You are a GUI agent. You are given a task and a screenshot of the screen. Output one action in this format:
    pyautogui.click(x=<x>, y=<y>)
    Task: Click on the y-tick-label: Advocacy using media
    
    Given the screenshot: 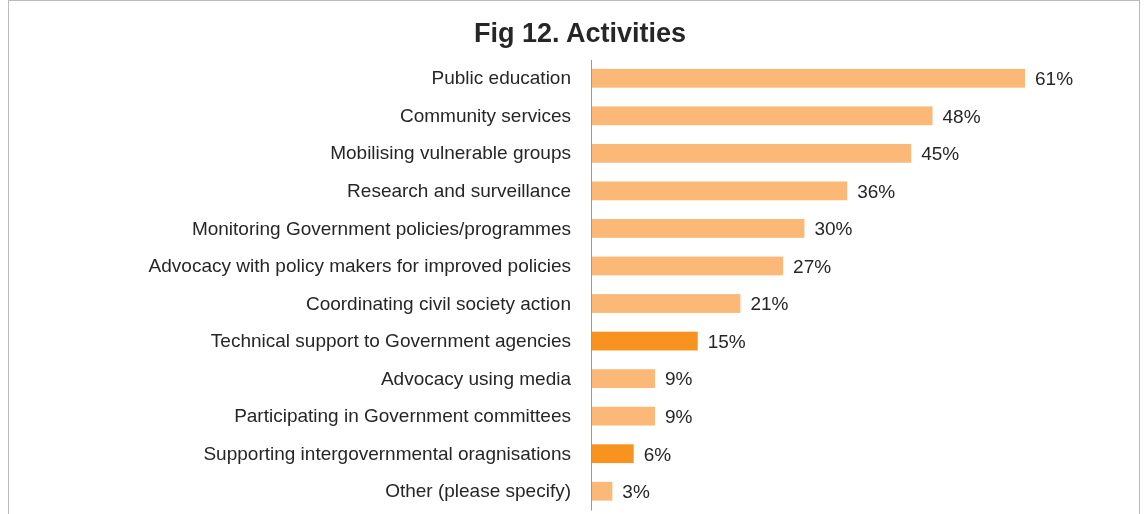 What is the action you would take?
    pyautogui.click(x=476, y=378)
    